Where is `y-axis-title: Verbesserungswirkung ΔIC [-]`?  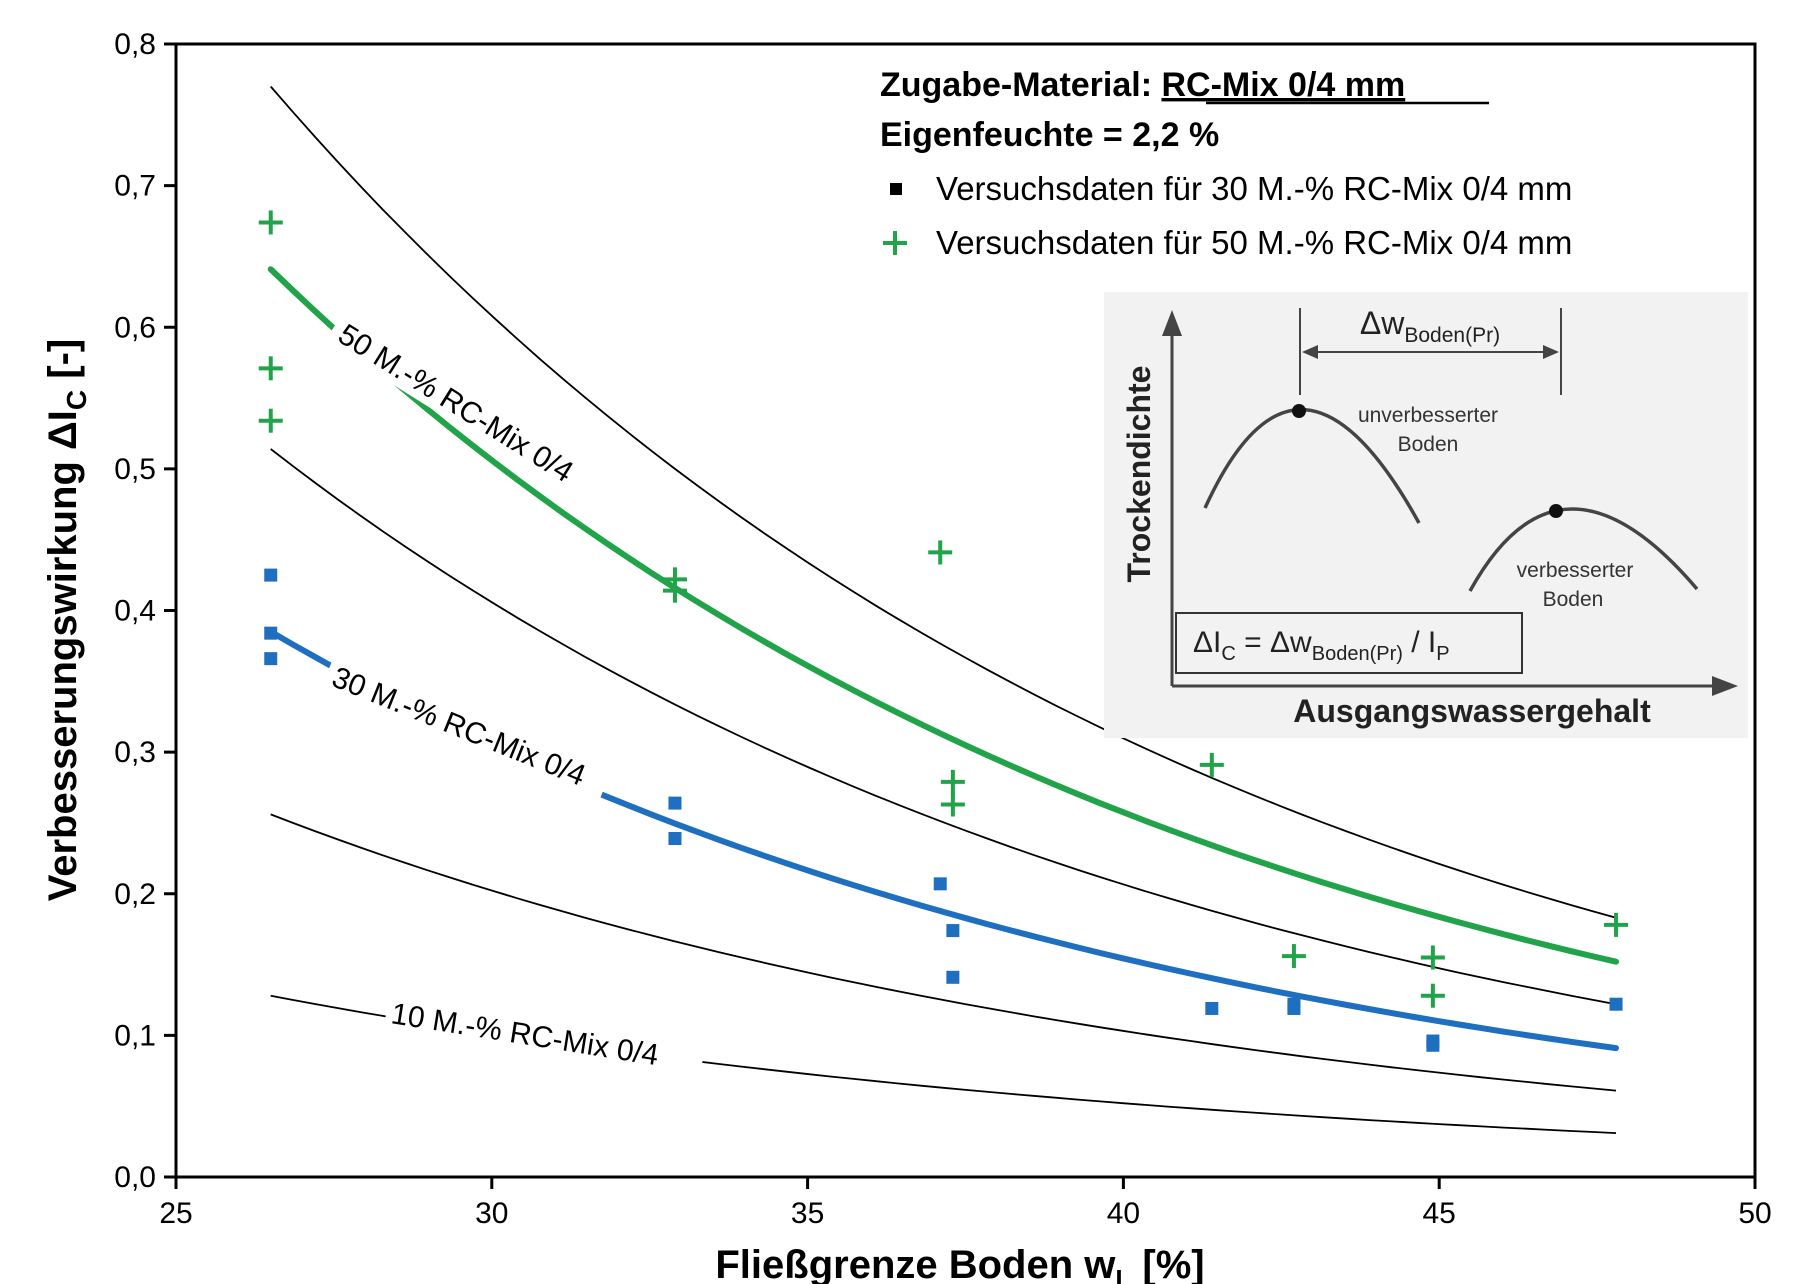 y-axis-title: Verbesserungswirkung ΔIC [-] is located at coordinates (66, 620).